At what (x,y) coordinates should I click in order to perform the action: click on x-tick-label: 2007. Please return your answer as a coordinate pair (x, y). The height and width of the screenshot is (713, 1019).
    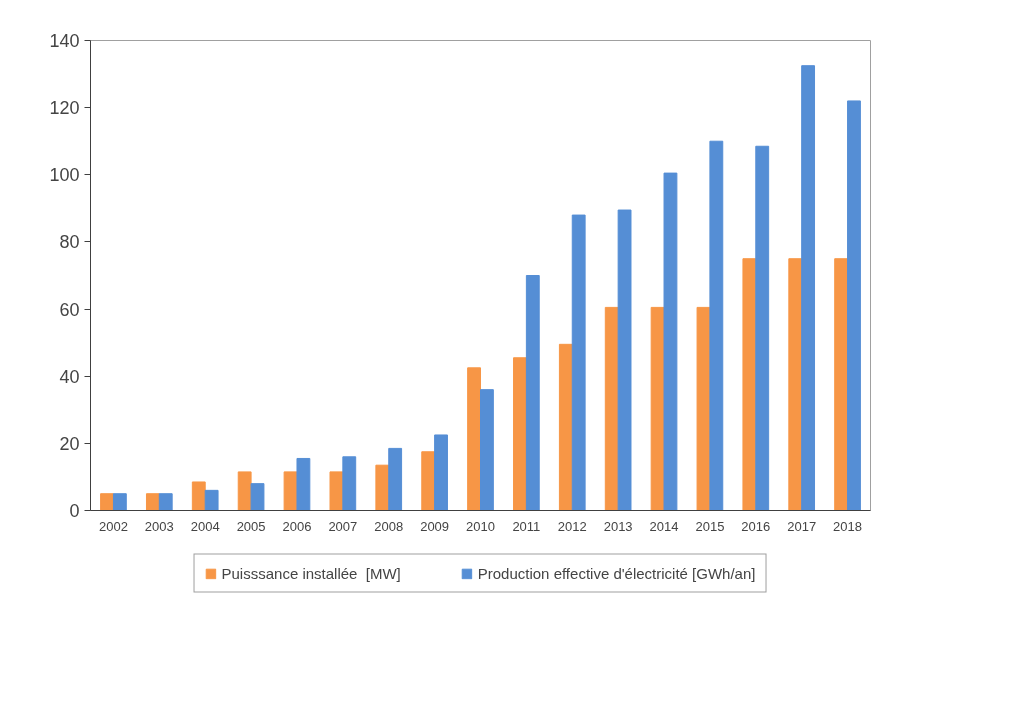
    Looking at the image, I should click on (343, 526).